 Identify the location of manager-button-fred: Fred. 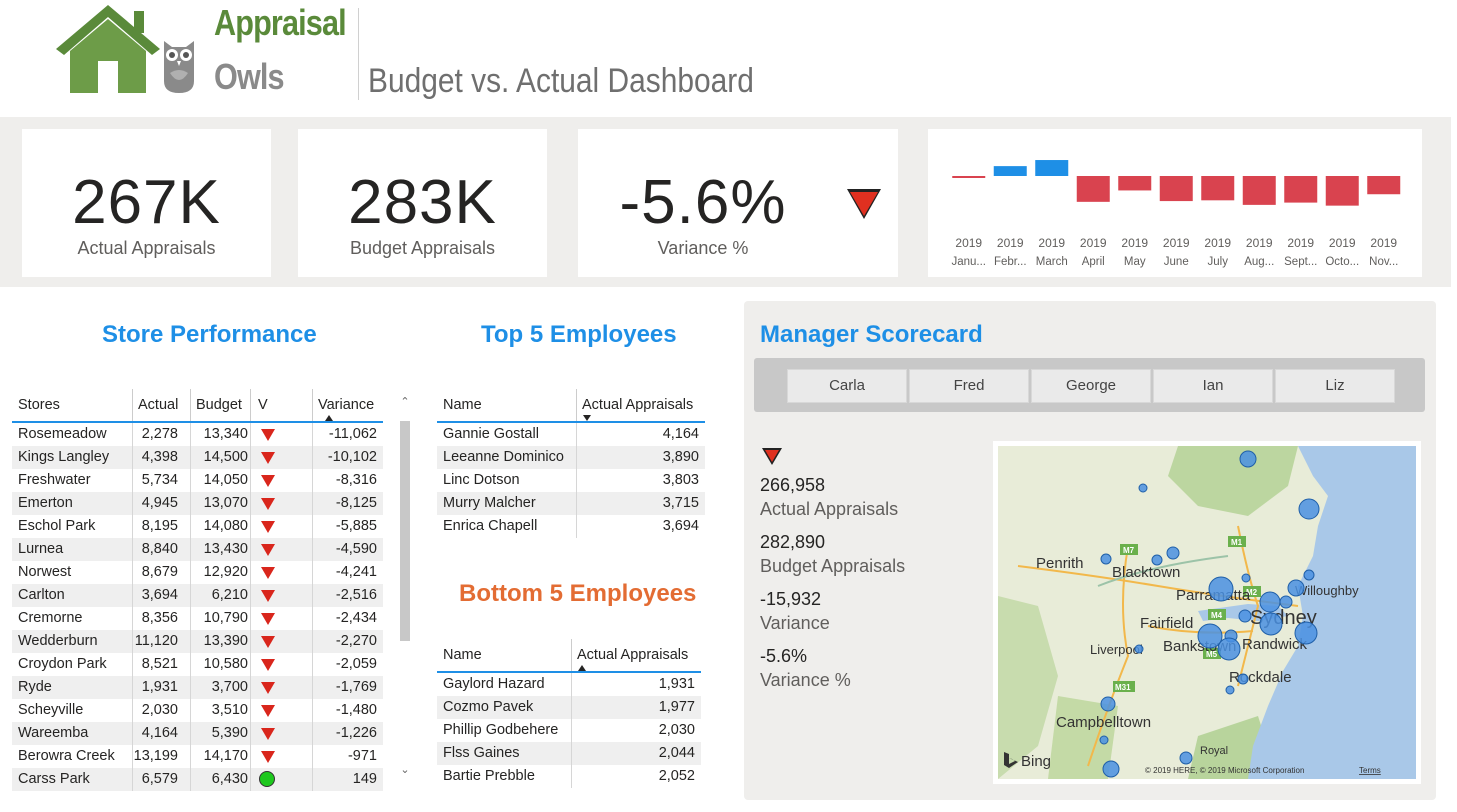
(969, 386).